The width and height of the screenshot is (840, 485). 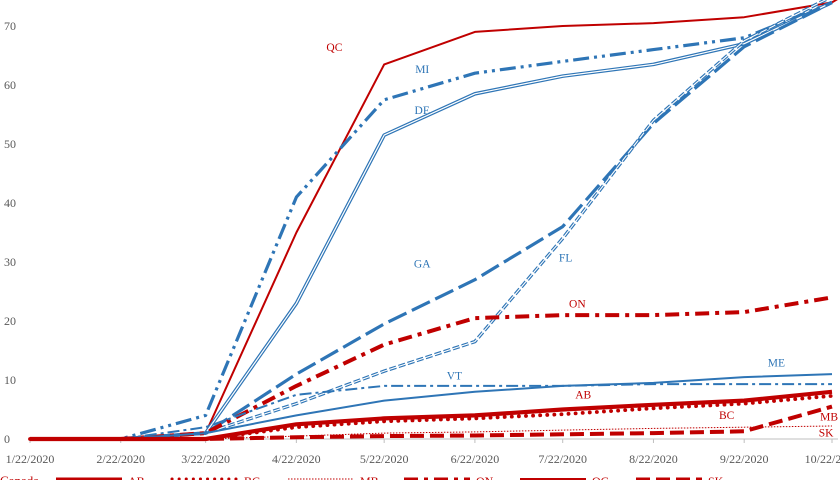 What do you see at coordinates (776, 363) in the screenshot?
I see `series-label-me: ME` at bounding box center [776, 363].